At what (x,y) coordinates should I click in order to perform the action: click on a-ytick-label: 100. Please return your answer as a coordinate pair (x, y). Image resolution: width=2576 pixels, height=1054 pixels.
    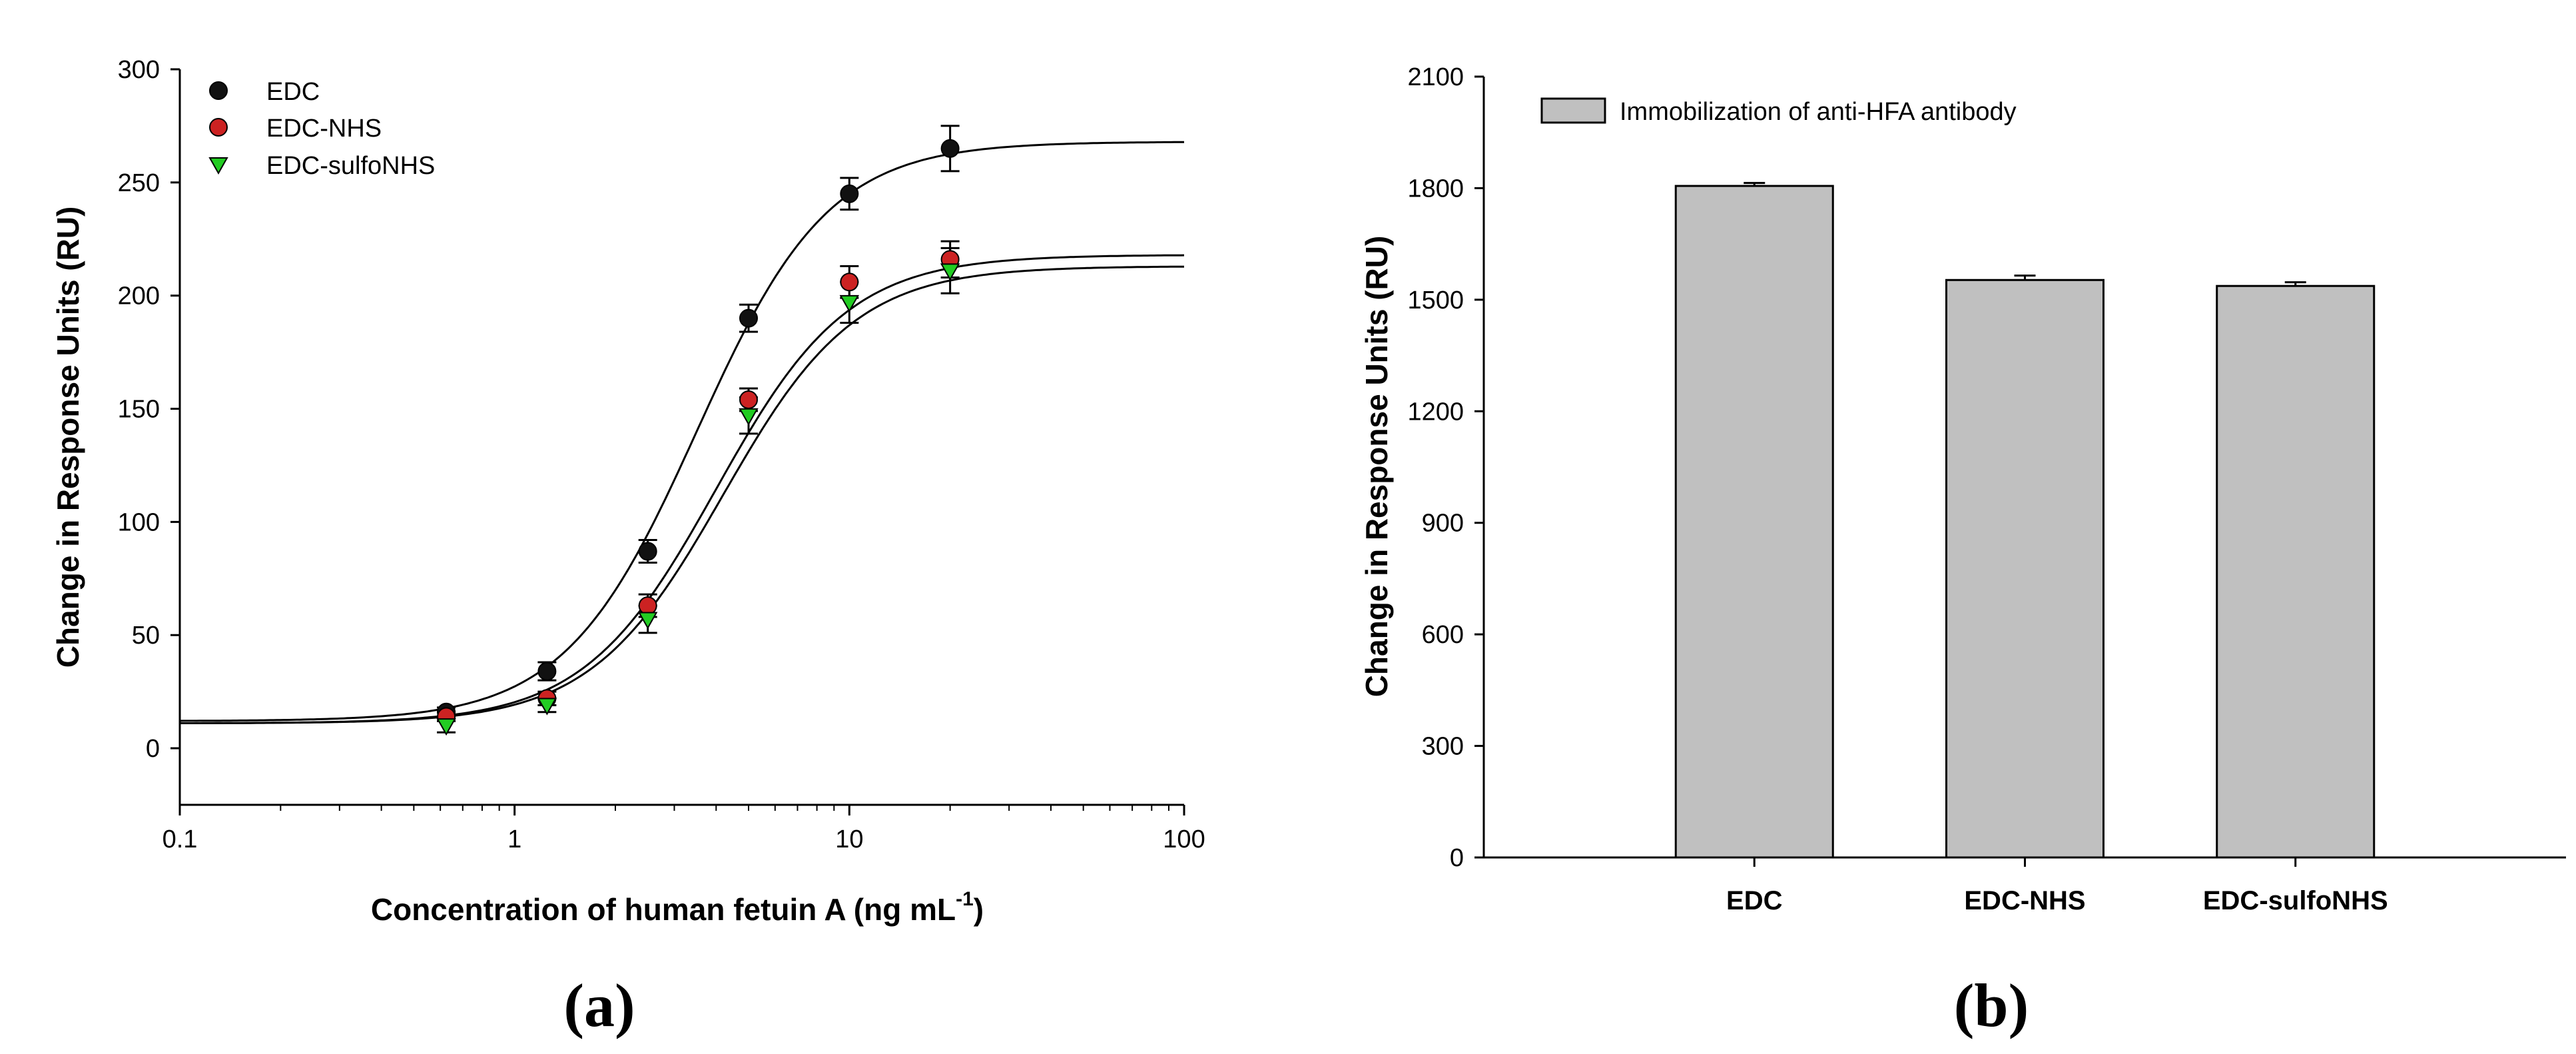
    Looking at the image, I should click on (139, 522).